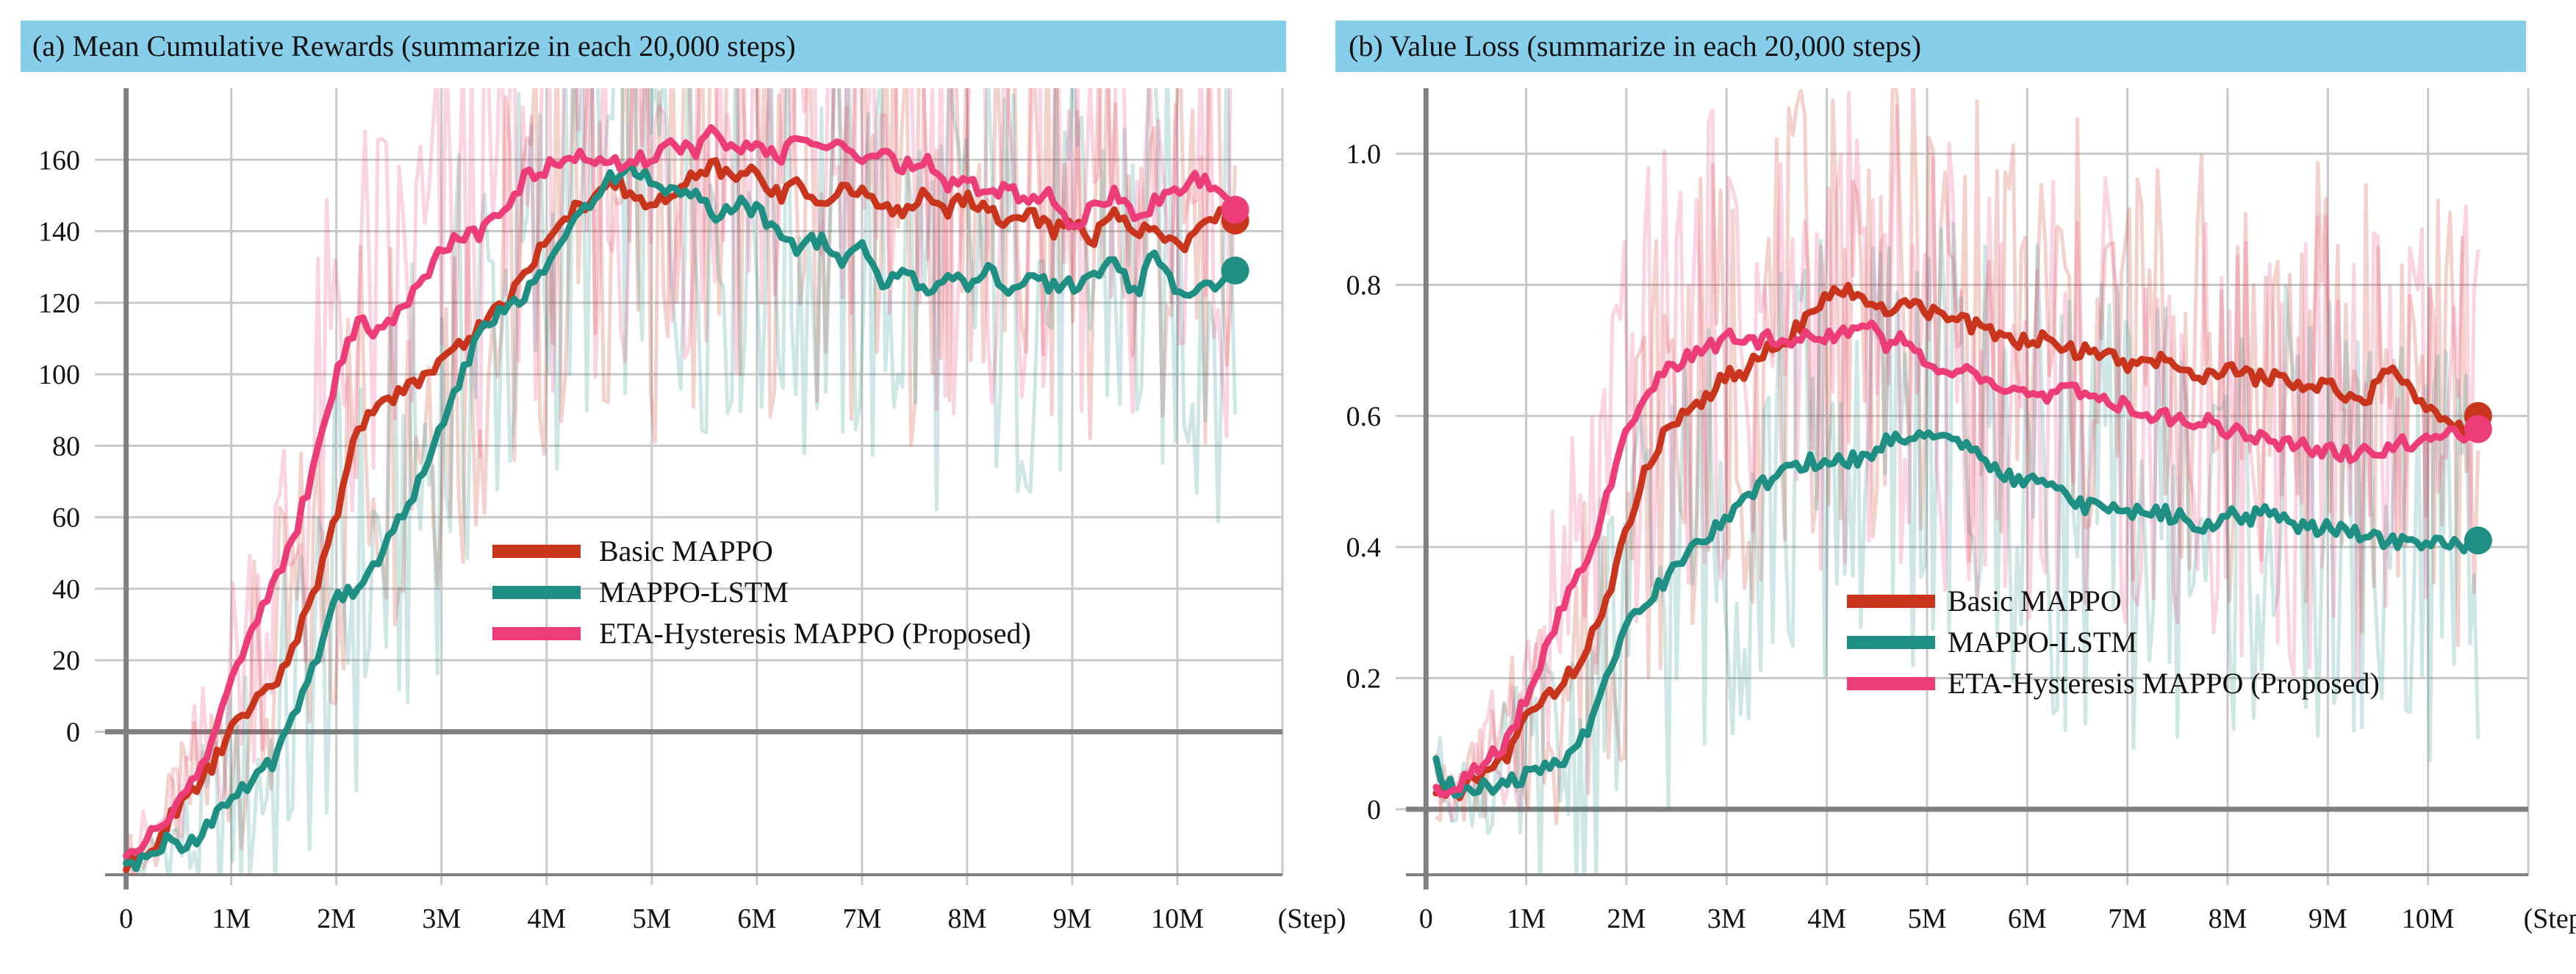  Describe the element at coordinates (2478, 478) in the screenshot. I see `series-endpoints-value-loss` at that location.